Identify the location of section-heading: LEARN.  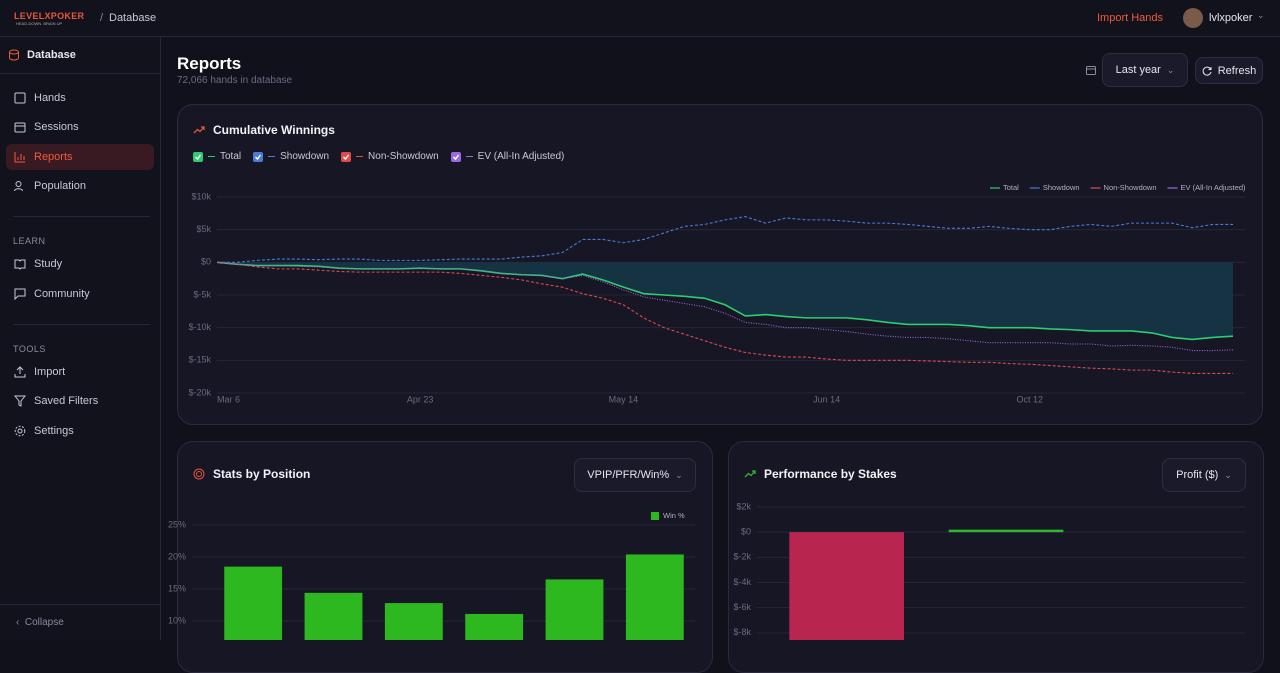
(29, 241).